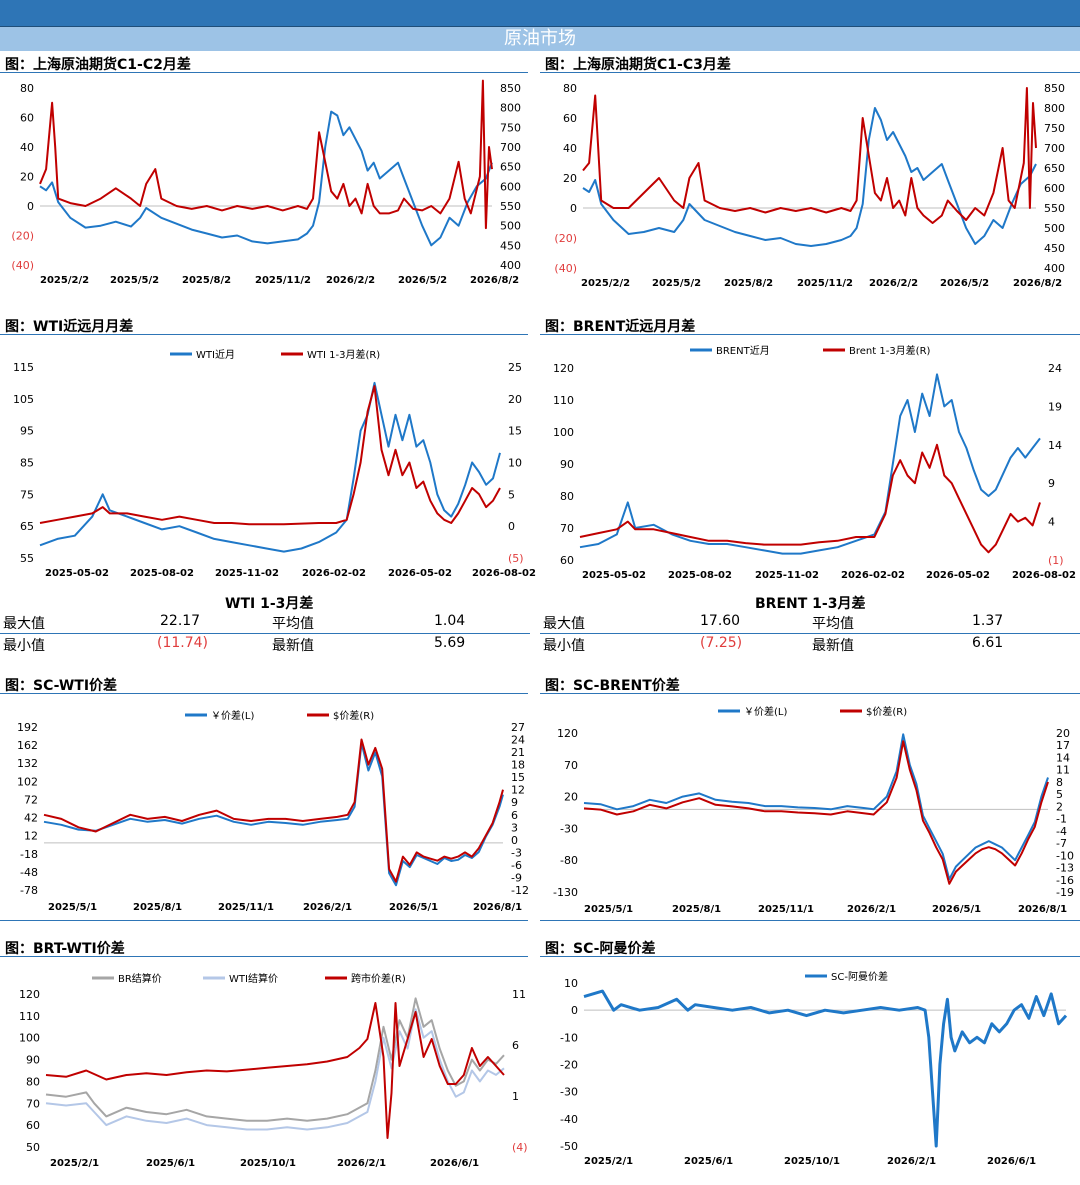 This screenshot has width=1080, height=1185. What do you see at coordinates (1063, 733) in the screenshot?
I see `y2-tick-label: 20` at bounding box center [1063, 733].